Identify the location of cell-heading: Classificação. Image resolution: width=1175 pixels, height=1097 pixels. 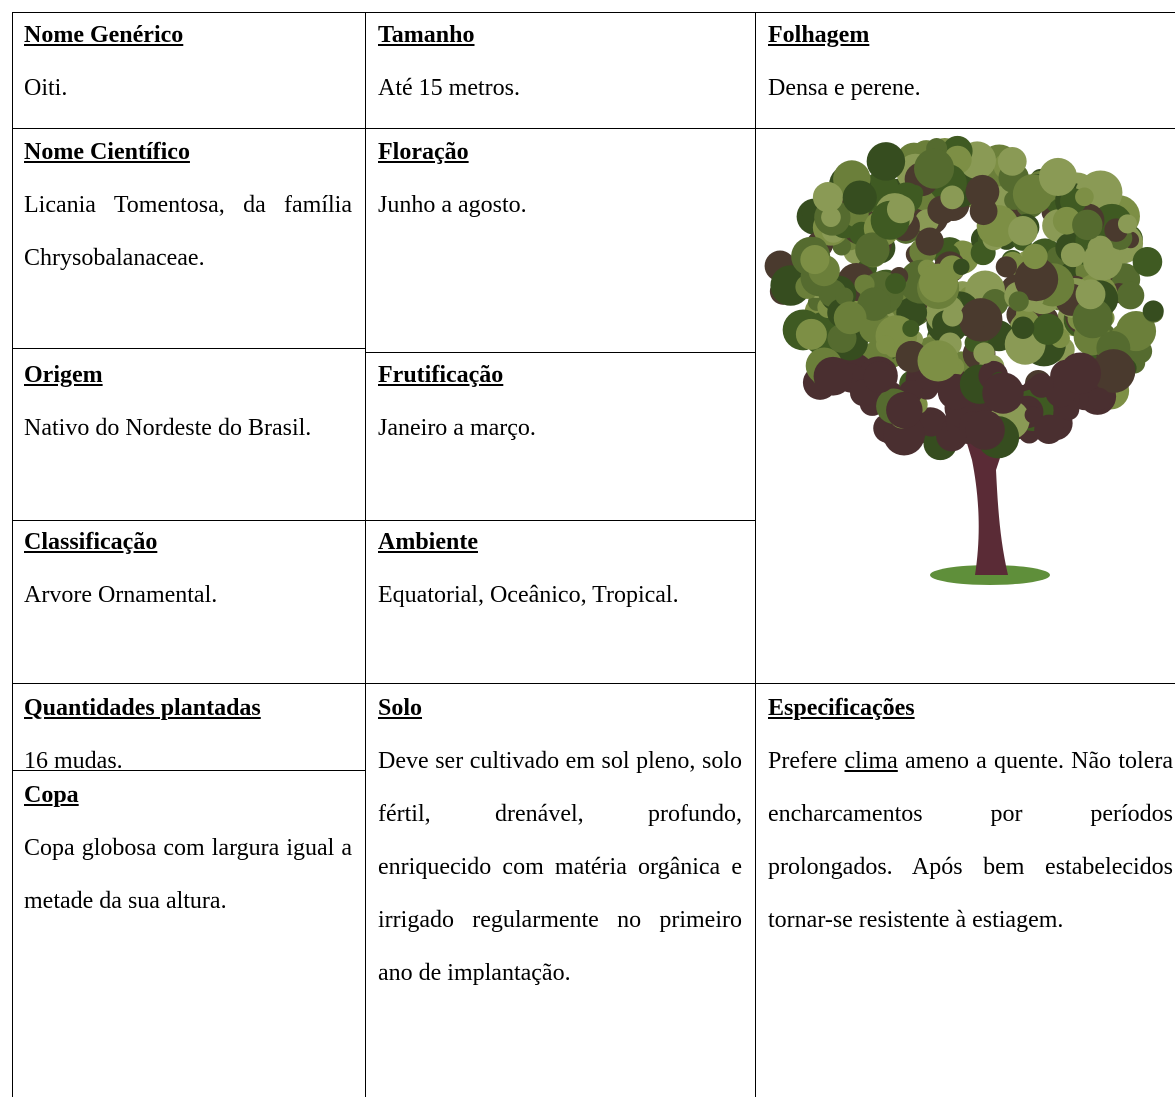
(91, 542).